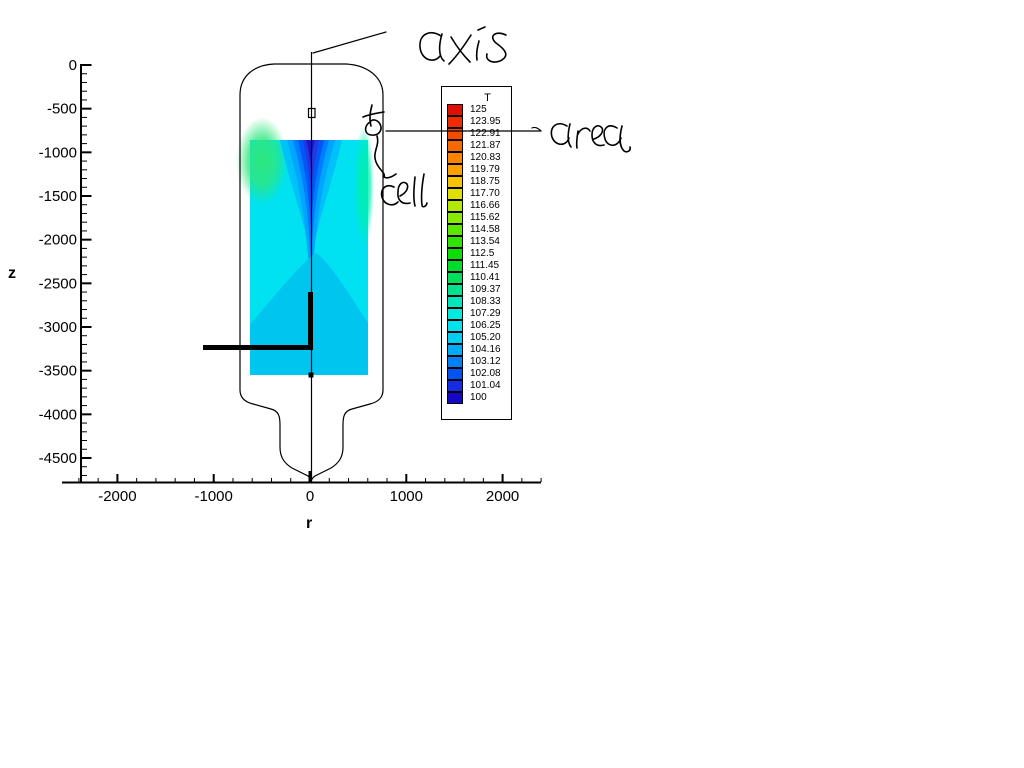 The width and height of the screenshot is (1024, 768). I want to click on legend-row: 116.66, so click(474, 205).